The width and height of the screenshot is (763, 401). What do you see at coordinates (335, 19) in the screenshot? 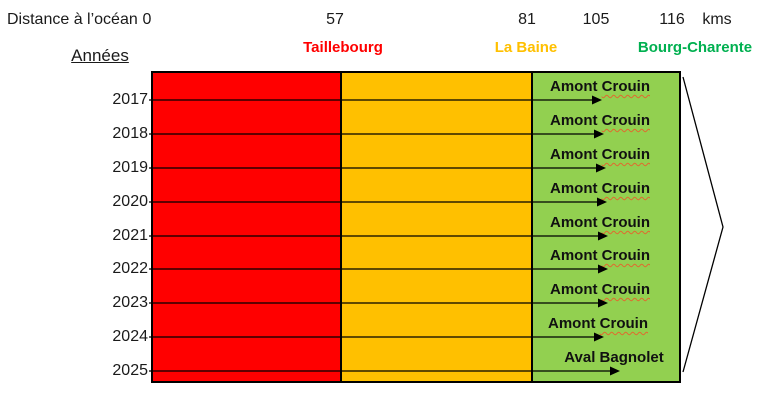
I see `distance-tick-57: 57` at bounding box center [335, 19].